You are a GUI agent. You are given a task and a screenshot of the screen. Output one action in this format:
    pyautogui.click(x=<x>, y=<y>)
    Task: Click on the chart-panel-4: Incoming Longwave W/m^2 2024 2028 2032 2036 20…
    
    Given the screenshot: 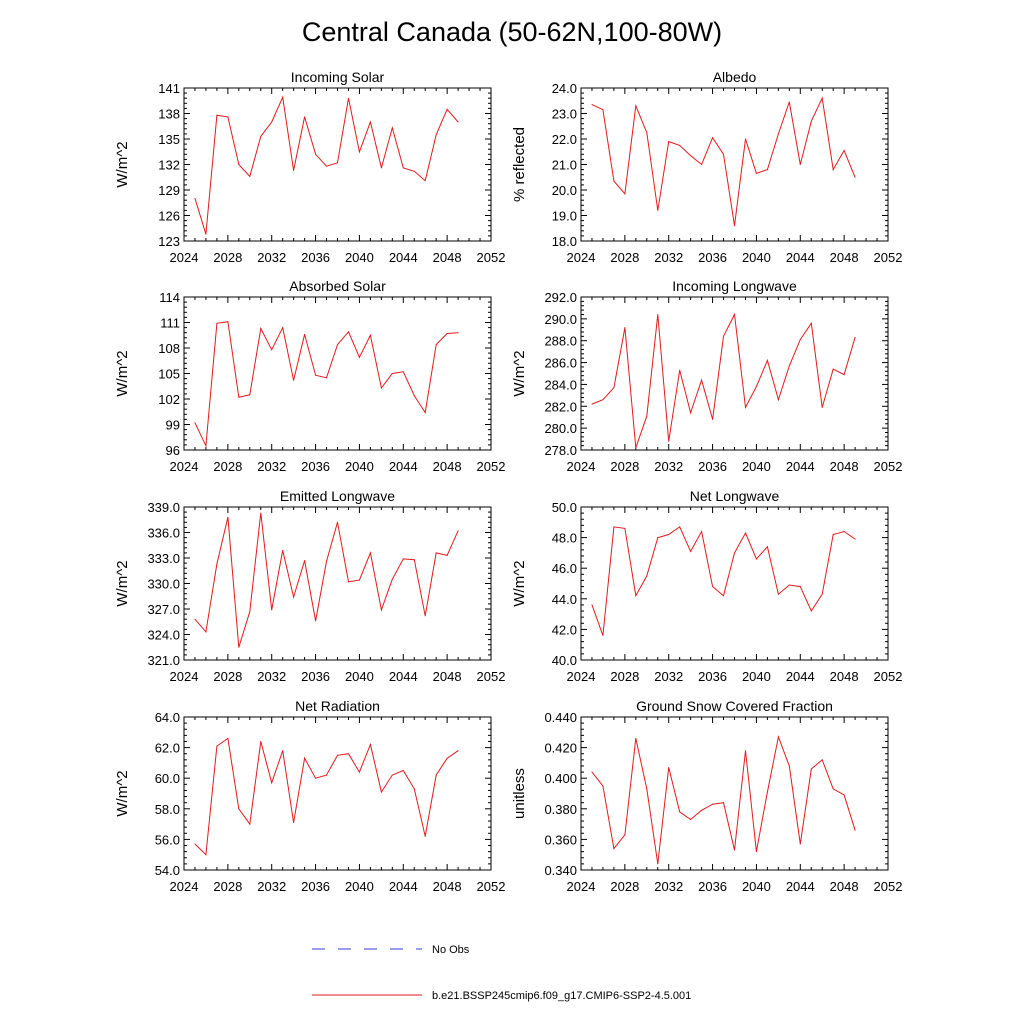 What is the action you would take?
    pyautogui.click(x=706, y=376)
    